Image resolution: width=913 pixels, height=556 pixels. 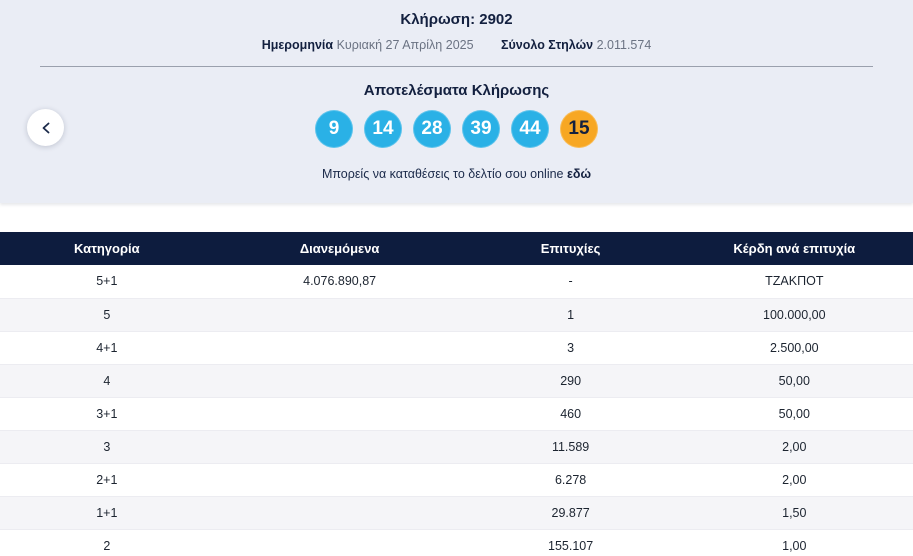 I want to click on header-category: Κατηγορία, so click(x=107, y=248).